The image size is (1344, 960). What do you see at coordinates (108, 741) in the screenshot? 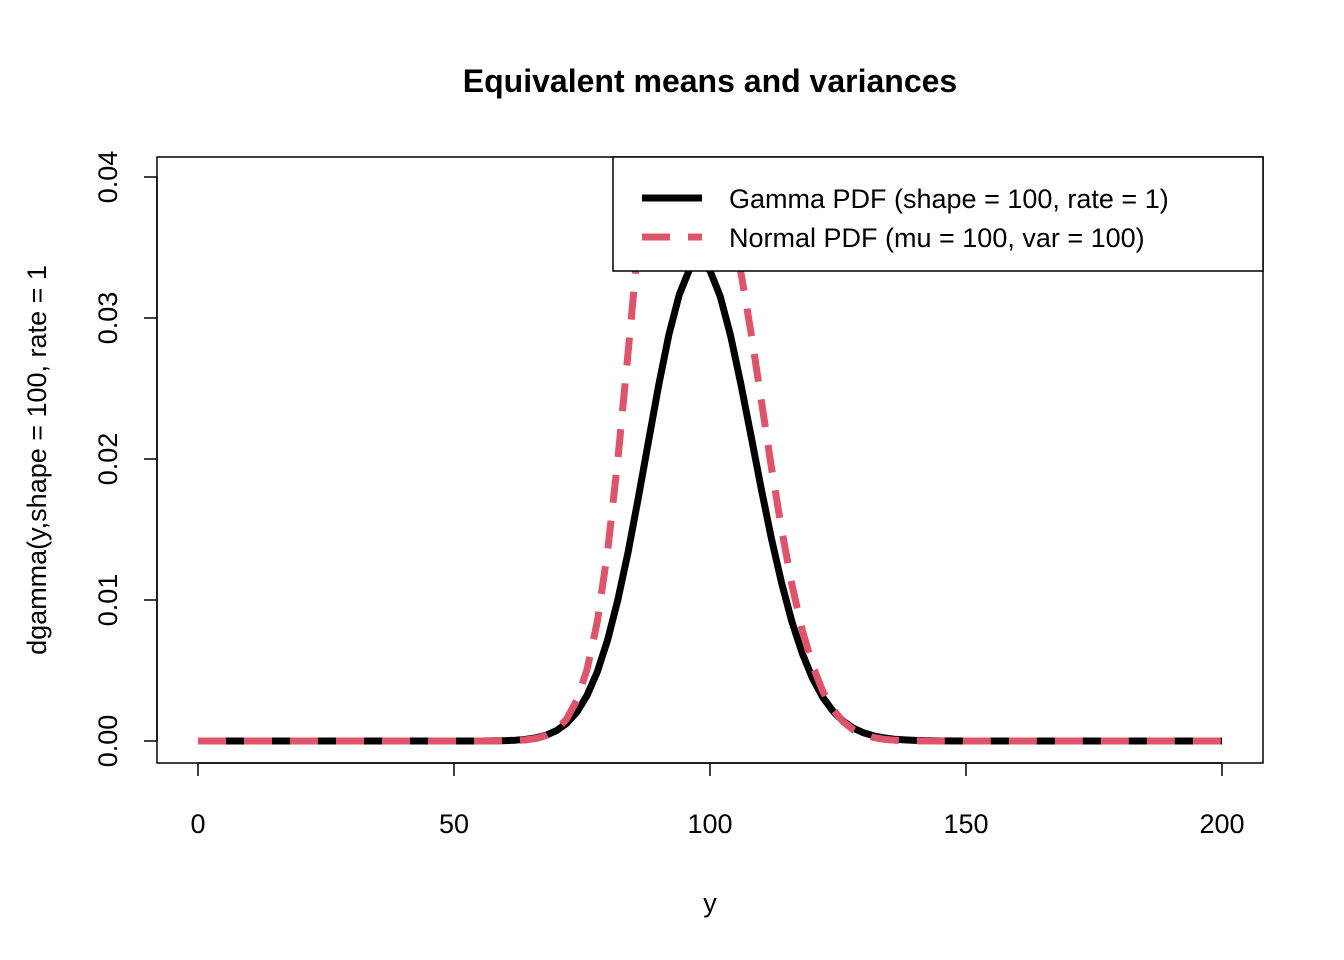
I see `y-tick-label: 0.00` at bounding box center [108, 741].